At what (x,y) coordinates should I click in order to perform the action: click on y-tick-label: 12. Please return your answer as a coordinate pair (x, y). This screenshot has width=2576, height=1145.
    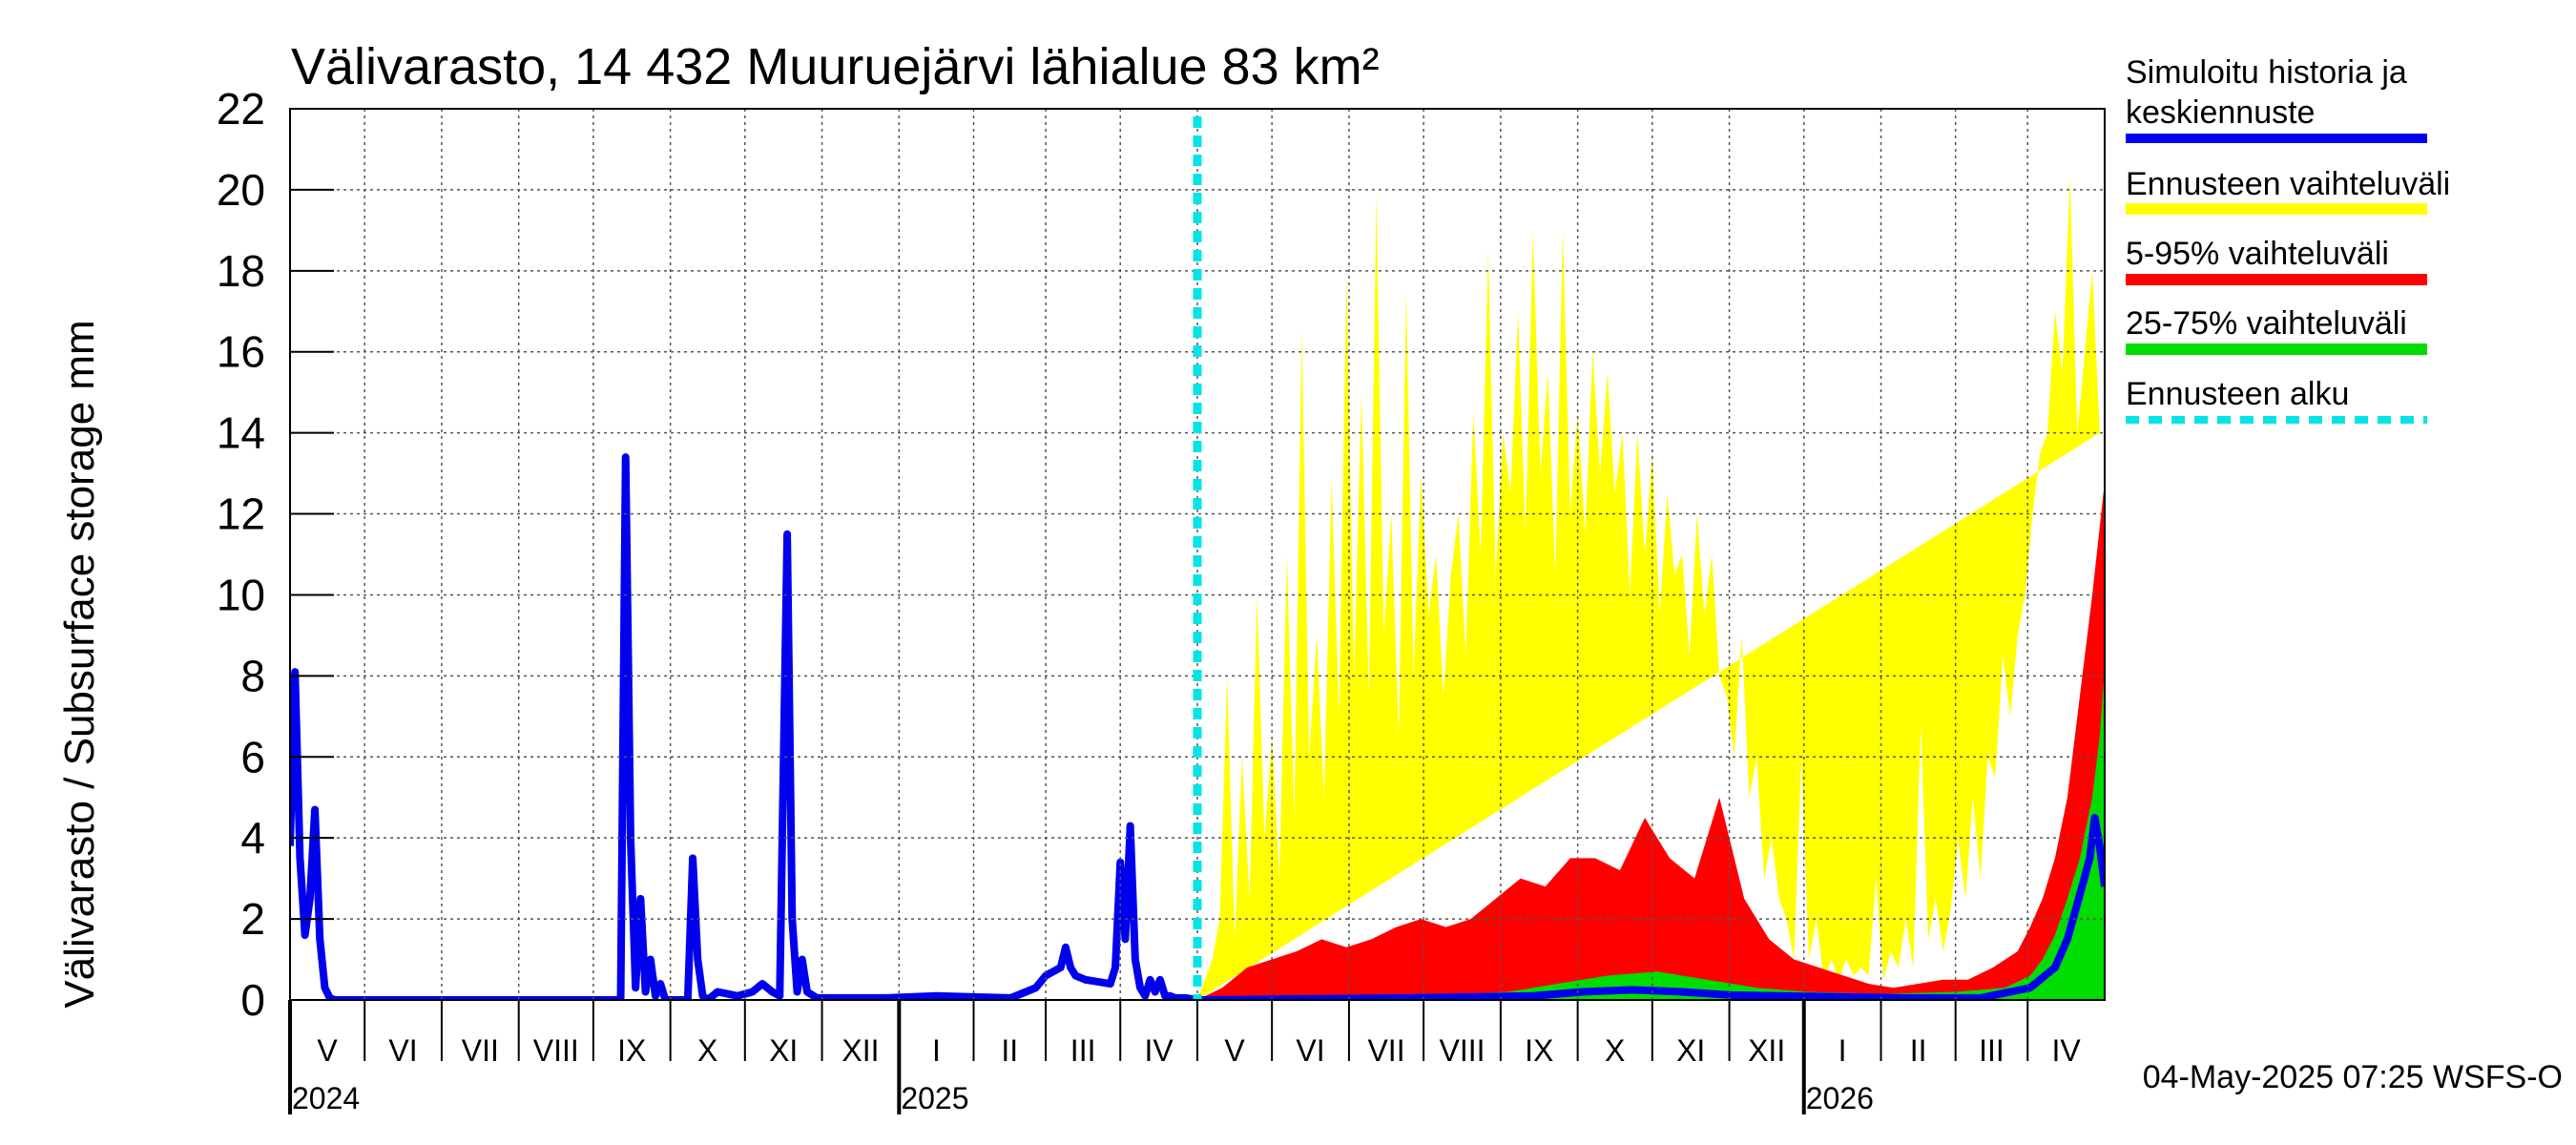
    Looking at the image, I should click on (241, 514).